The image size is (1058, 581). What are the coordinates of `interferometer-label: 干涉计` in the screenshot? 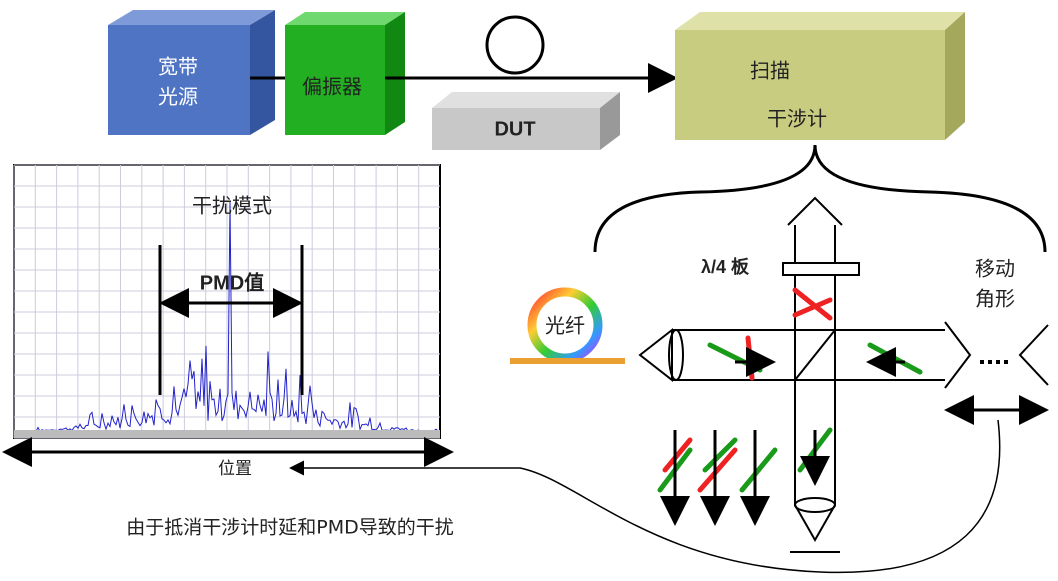 It's located at (797, 119).